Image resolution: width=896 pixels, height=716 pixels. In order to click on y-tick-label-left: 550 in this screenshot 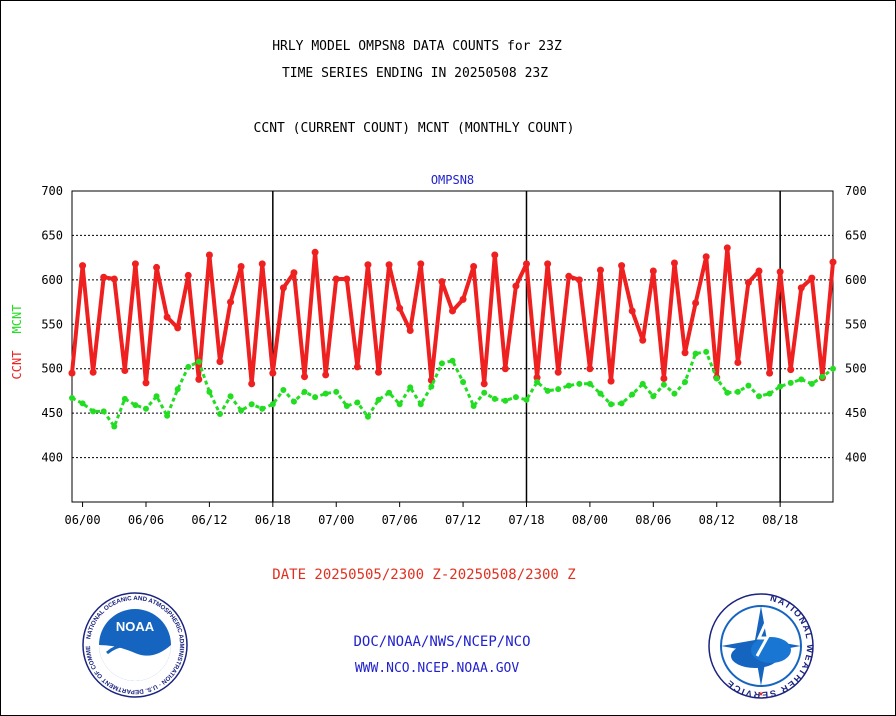, I will do `click(52, 324)`.